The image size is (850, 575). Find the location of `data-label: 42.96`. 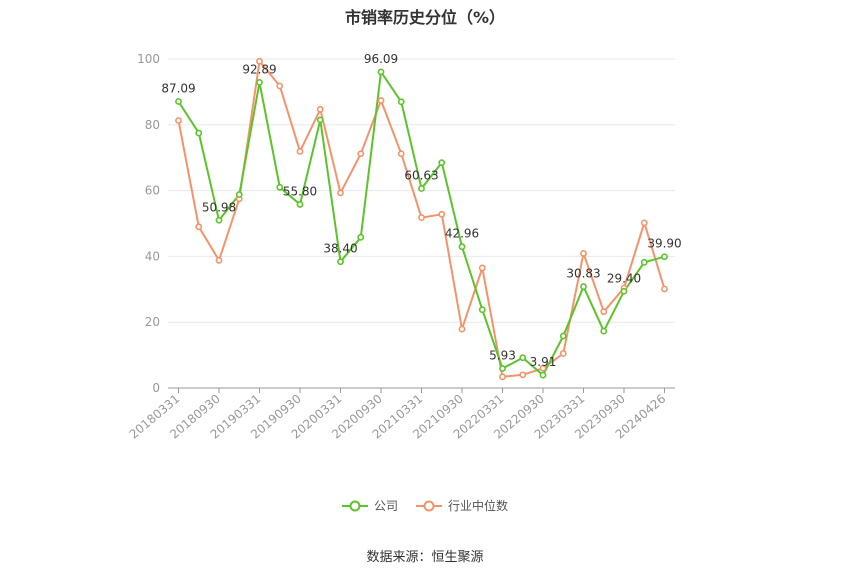

data-label: 42.96 is located at coordinates (462, 234).